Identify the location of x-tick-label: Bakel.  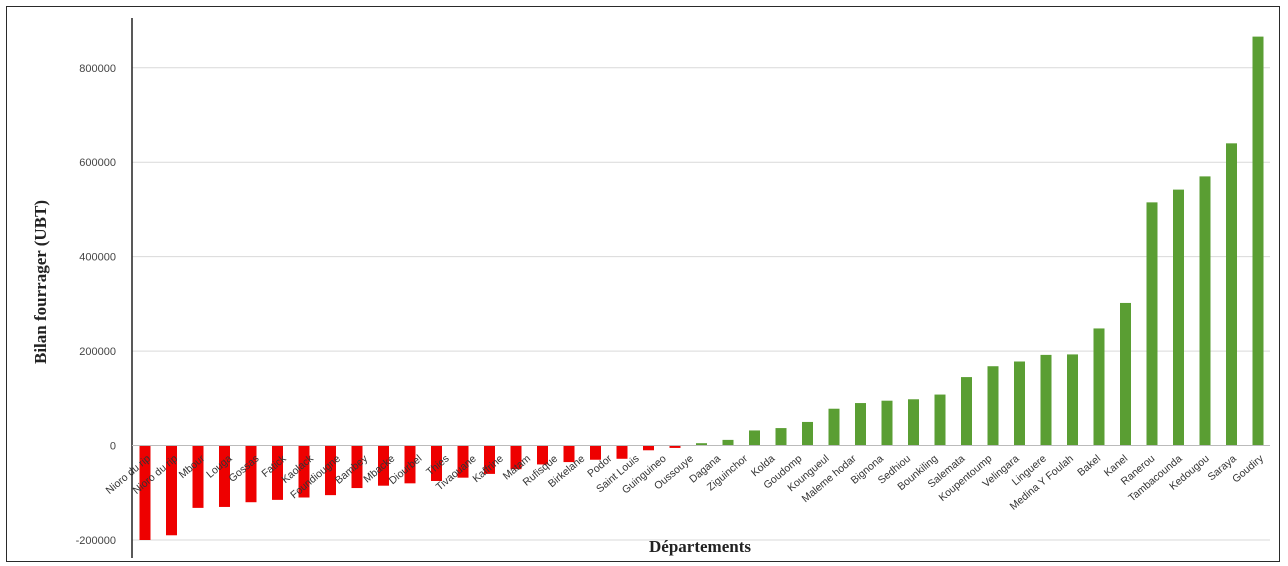
(1089, 466).